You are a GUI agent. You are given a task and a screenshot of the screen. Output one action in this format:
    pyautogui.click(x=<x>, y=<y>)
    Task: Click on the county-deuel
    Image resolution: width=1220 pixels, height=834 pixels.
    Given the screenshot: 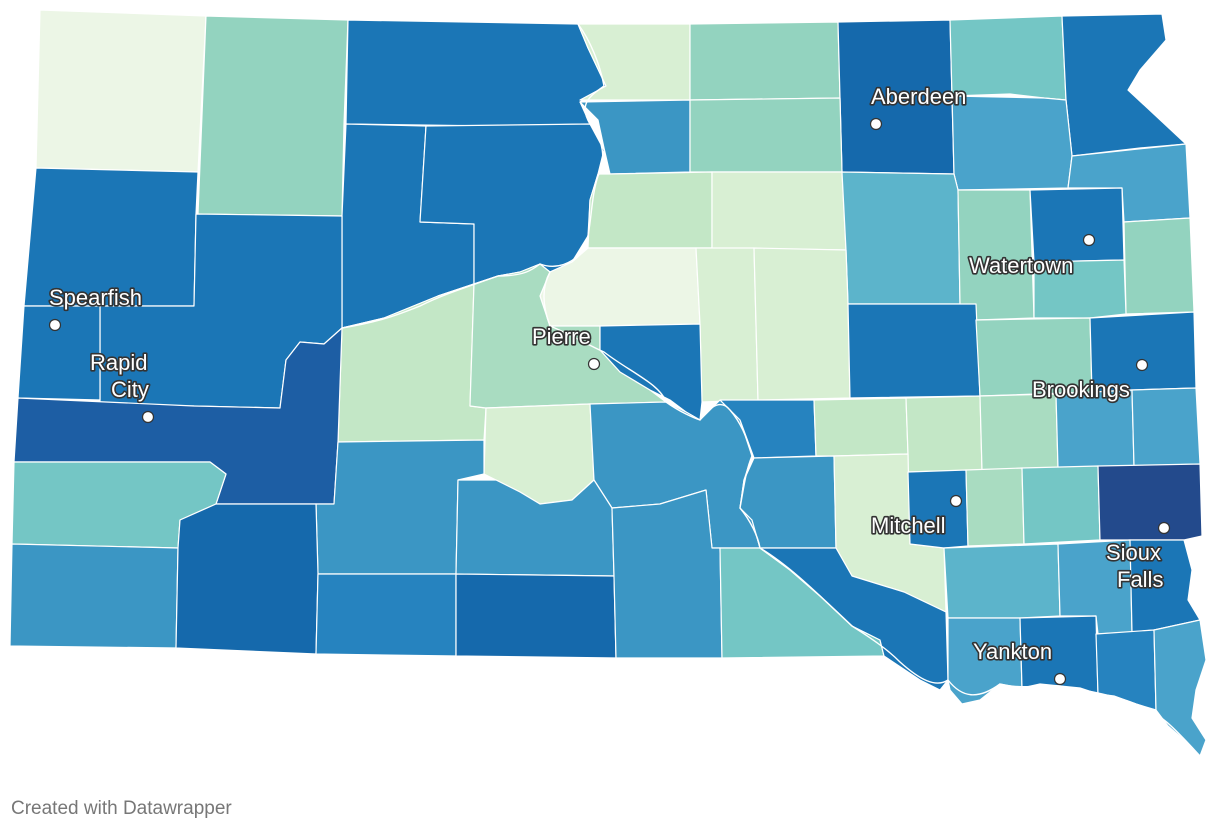 What is the action you would take?
    pyautogui.click(x=1159, y=266)
    